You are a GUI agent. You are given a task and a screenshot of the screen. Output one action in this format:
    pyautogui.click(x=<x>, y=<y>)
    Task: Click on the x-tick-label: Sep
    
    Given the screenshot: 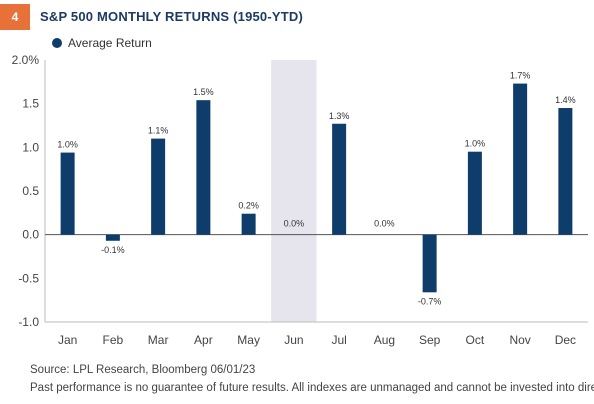 What is the action you would take?
    pyautogui.click(x=430, y=340)
    